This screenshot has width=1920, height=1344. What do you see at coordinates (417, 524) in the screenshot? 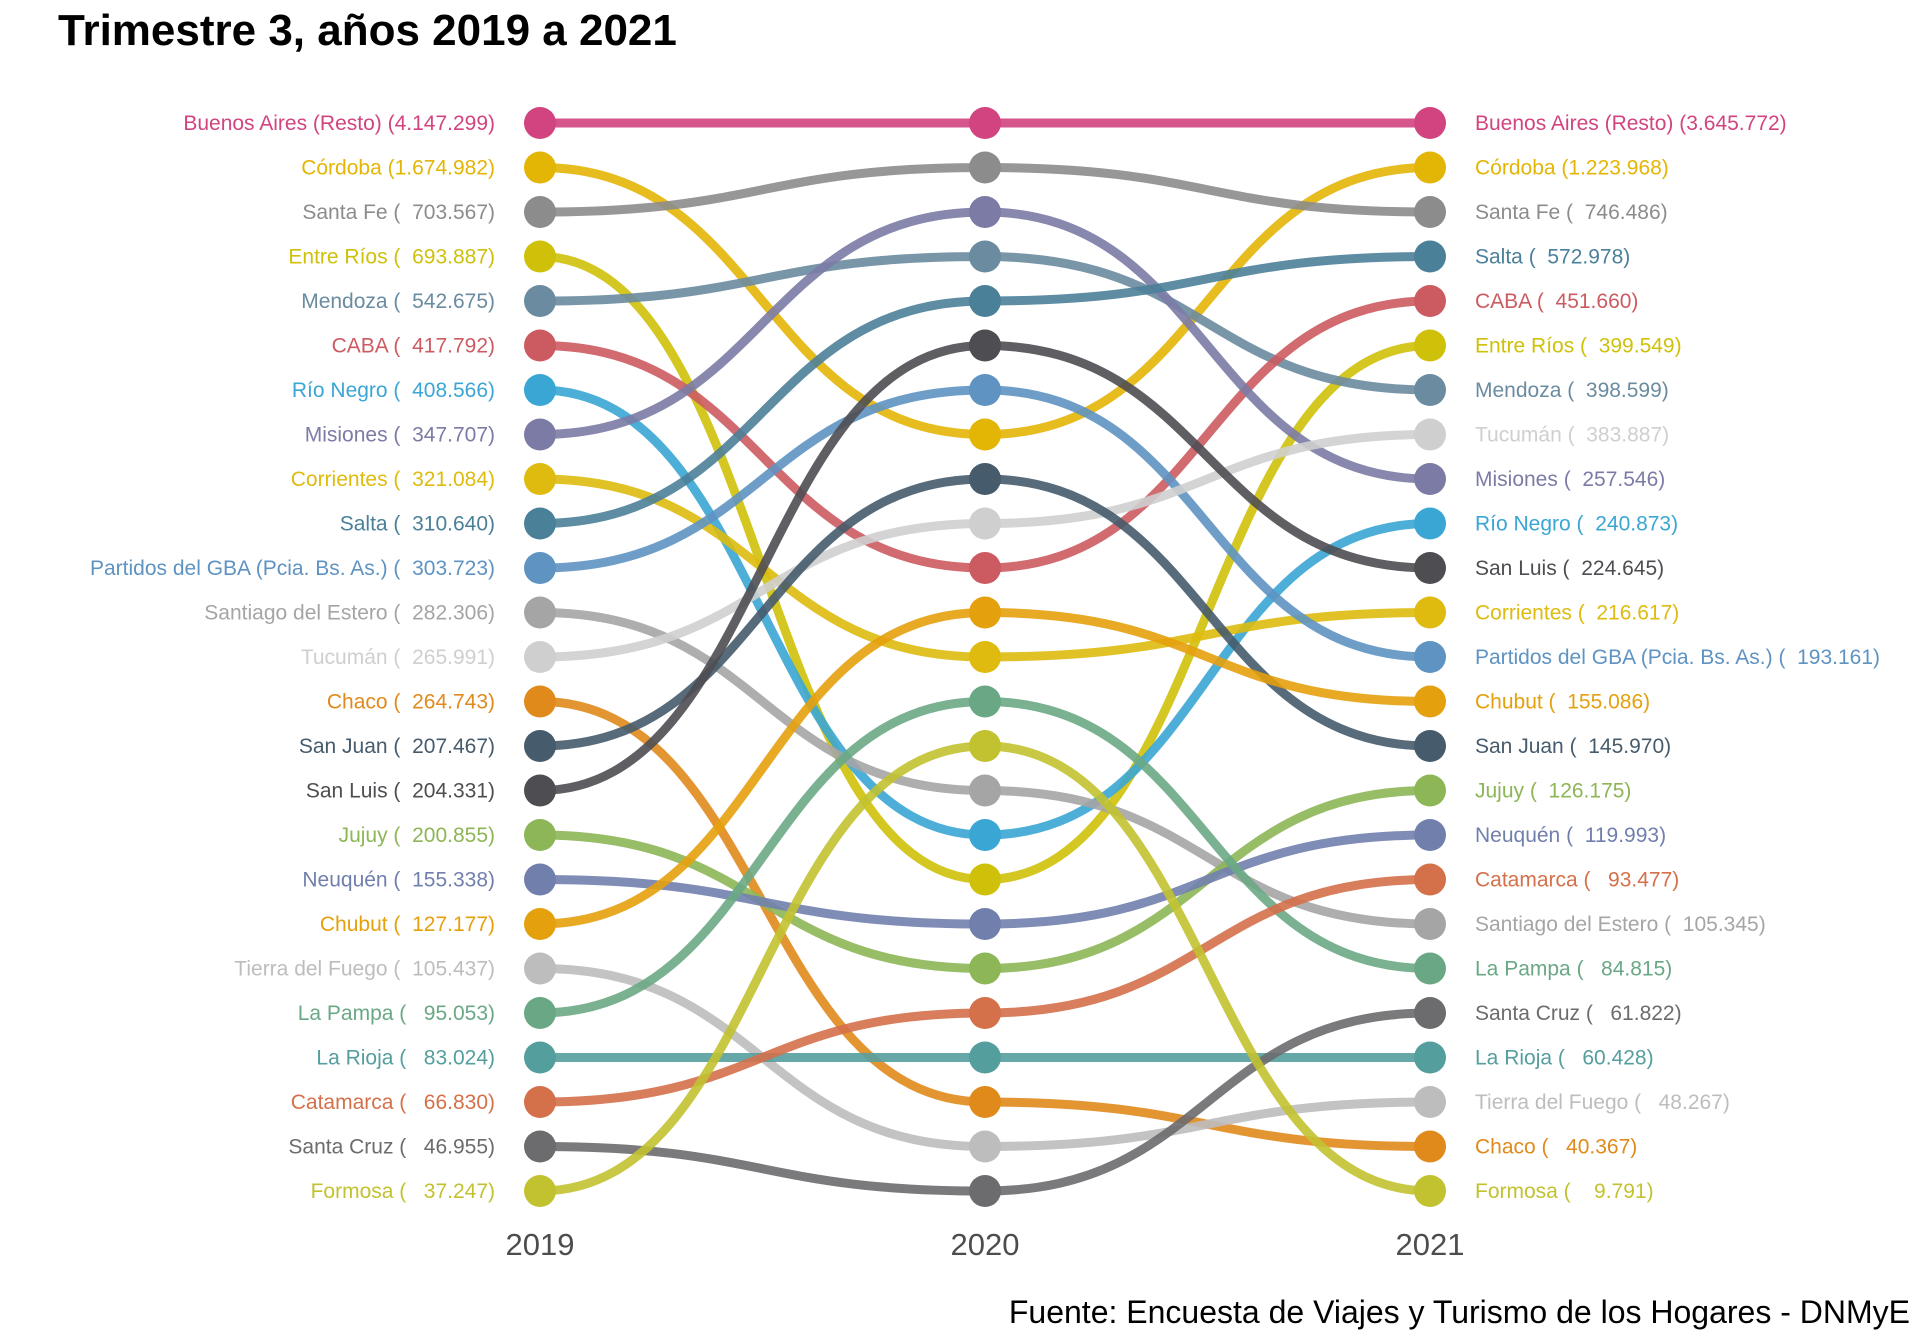
I see `label-2019-salta: Salta ( 310.640)` at bounding box center [417, 524].